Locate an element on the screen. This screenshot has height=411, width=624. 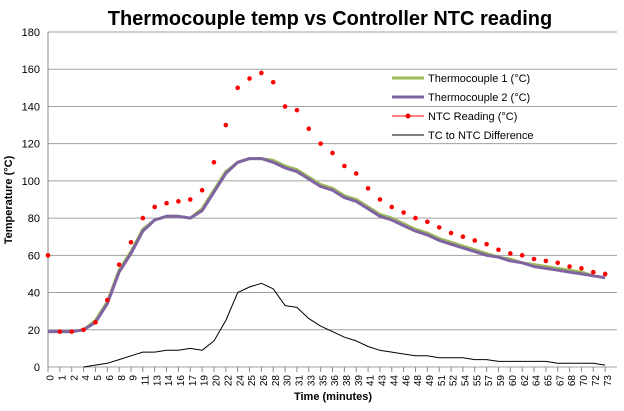
x-tick-label: 46 is located at coordinates (406, 381).